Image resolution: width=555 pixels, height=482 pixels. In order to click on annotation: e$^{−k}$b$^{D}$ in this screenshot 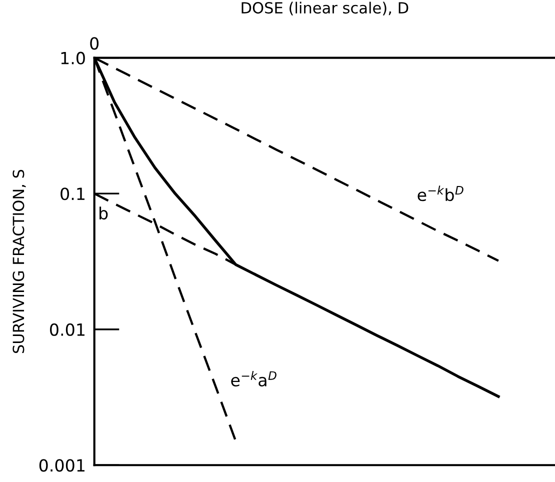, I will do `click(441, 194)`.